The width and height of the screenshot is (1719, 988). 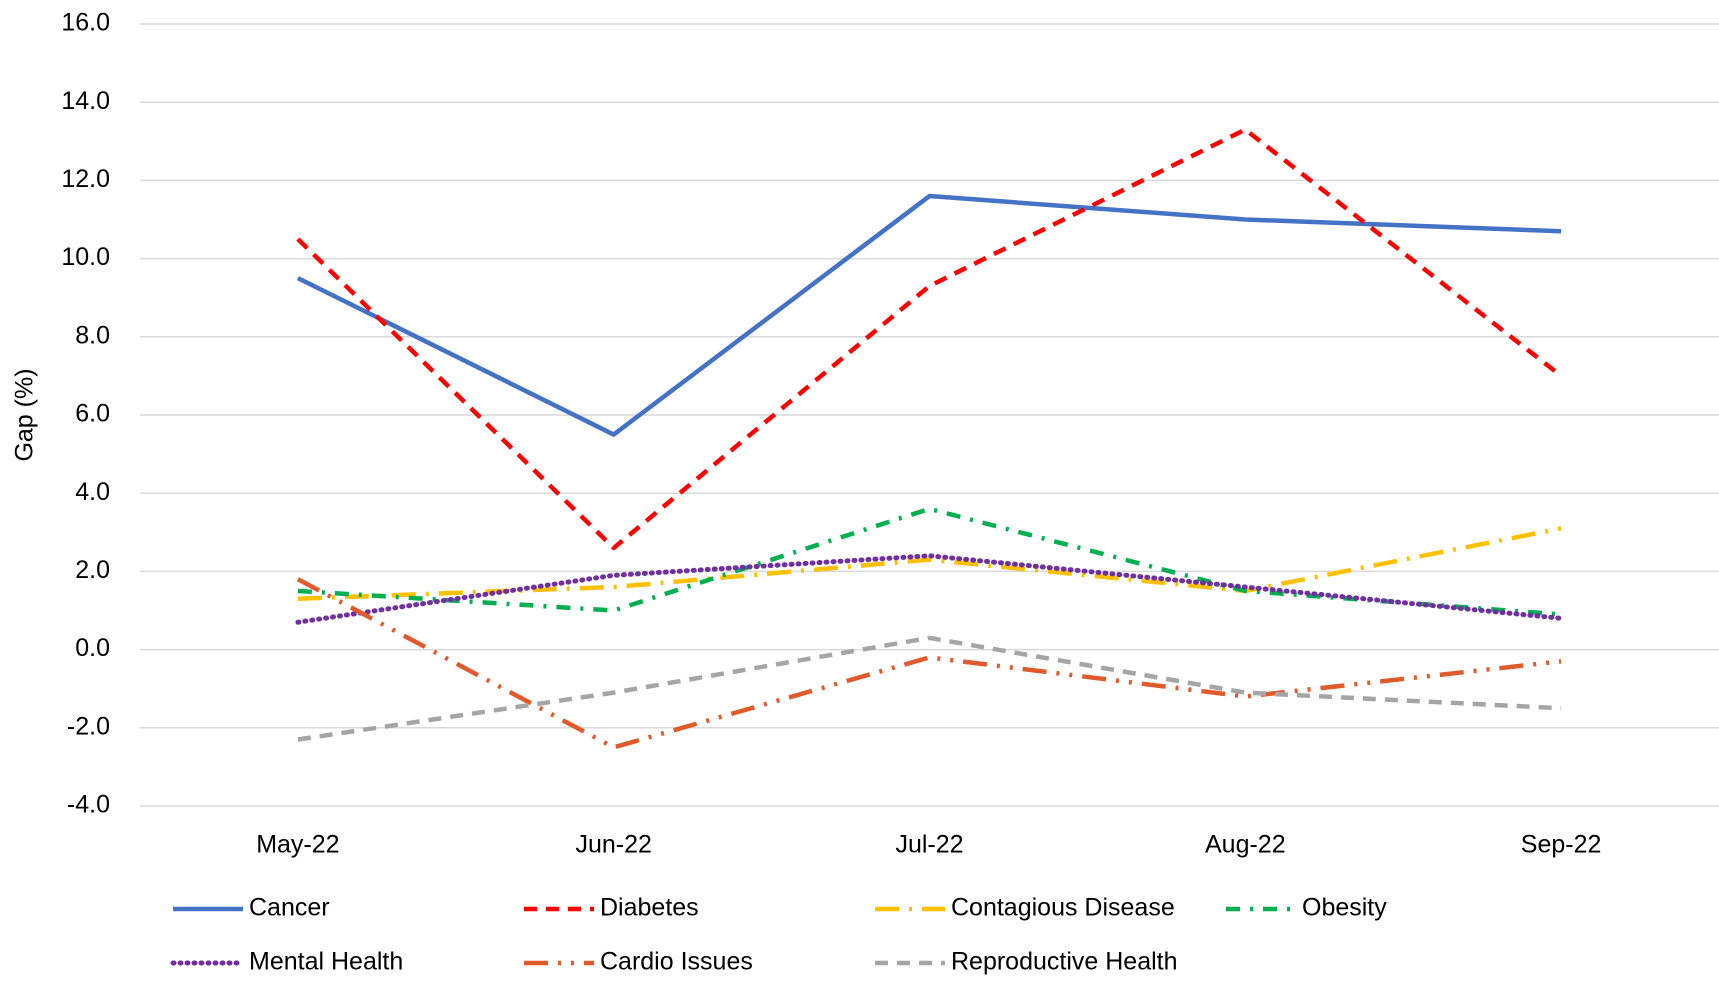 What do you see at coordinates (1561, 845) in the screenshot?
I see `x-tick-label: Sep-22` at bounding box center [1561, 845].